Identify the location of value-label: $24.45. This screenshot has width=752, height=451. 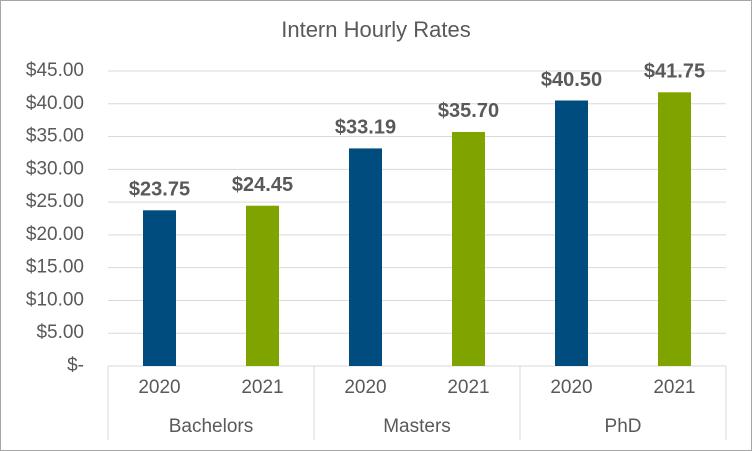
(262, 185).